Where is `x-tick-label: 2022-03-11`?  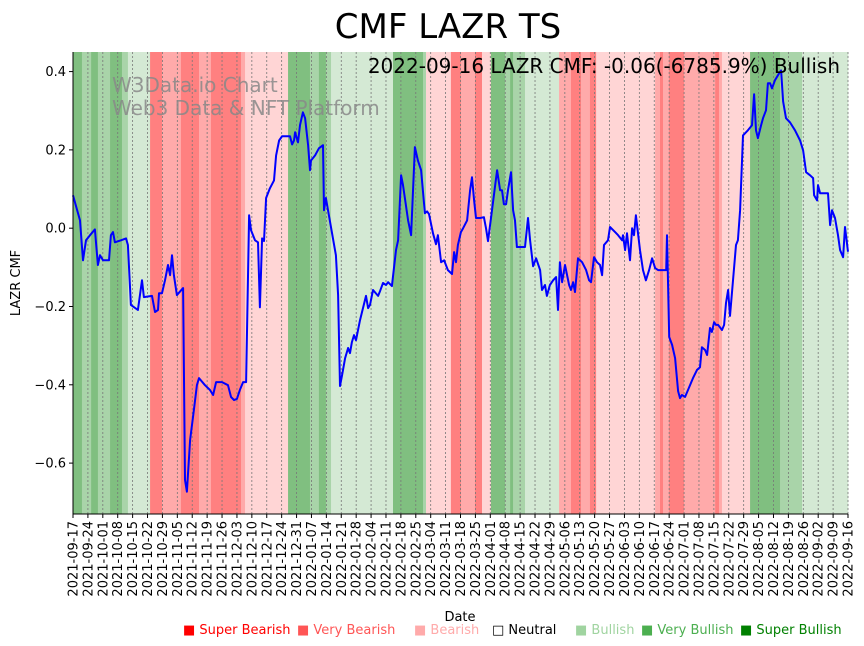
x-tick-label: 2022-03-11 is located at coordinates (446, 559).